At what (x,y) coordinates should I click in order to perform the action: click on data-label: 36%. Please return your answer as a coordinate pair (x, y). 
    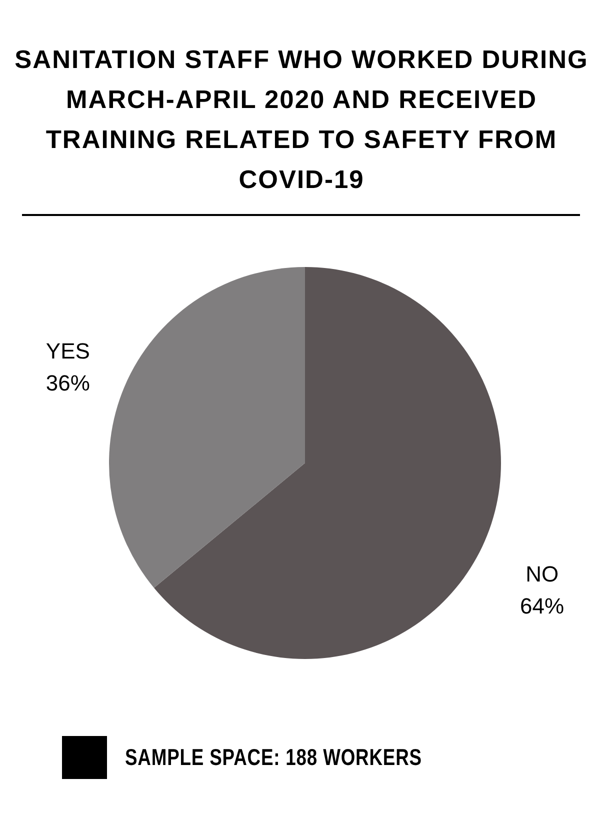
    Looking at the image, I should click on (68, 383).